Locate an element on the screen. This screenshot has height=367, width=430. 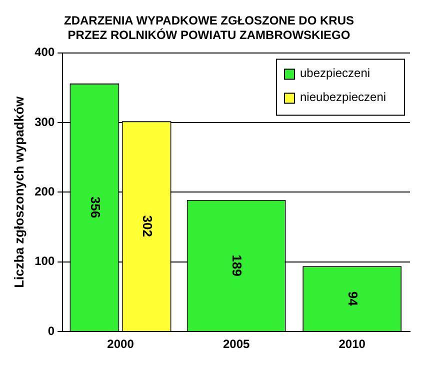
x-tick-label: 2005 is located at coordinates (236, 344).